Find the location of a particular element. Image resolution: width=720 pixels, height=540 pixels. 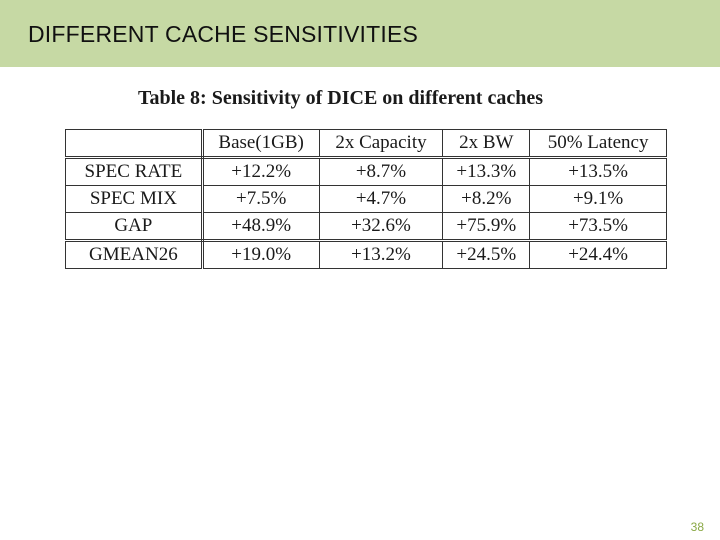

row-label: SPEC RATE is located at coordinates (134, 171).